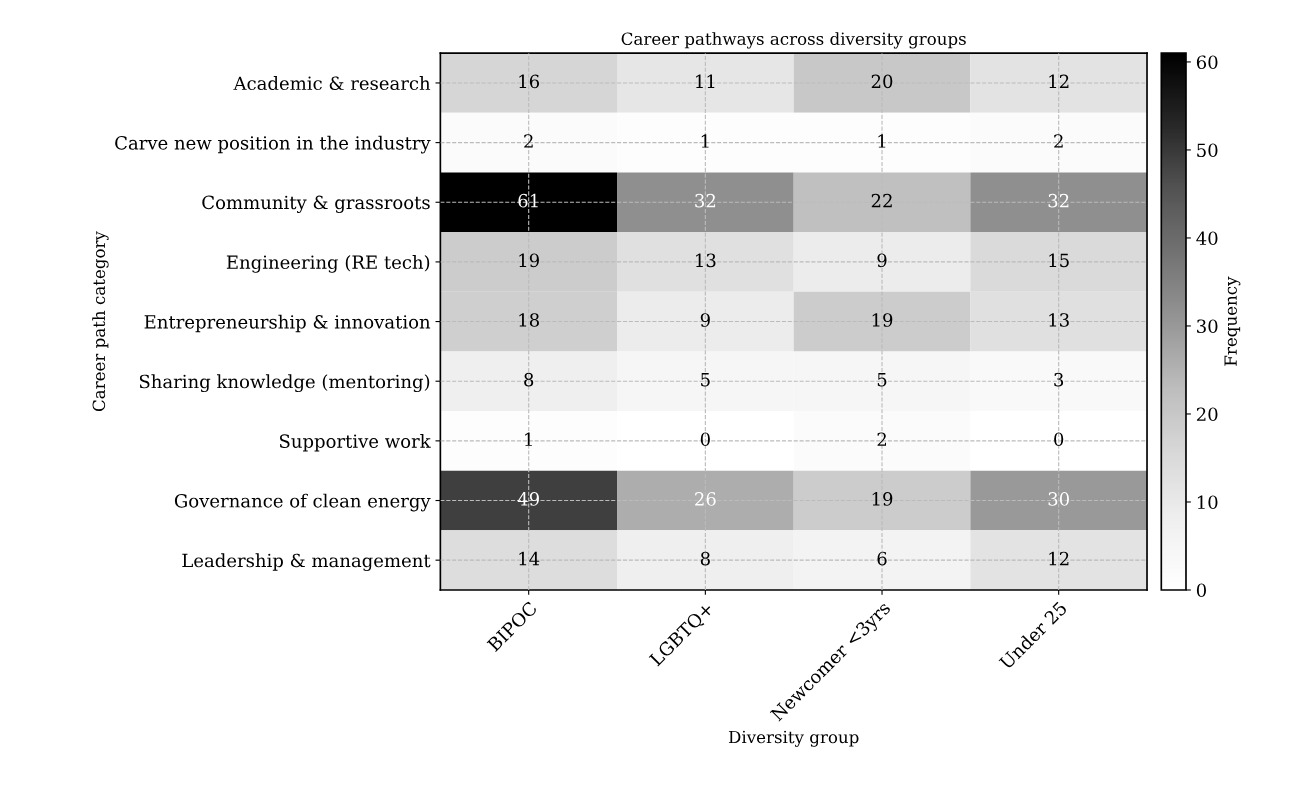  What do you see at coordinates (793, 40) in the screenshot?
I see `chart-title: Career pathways across diversity groups` at bounding box center [793, 40].